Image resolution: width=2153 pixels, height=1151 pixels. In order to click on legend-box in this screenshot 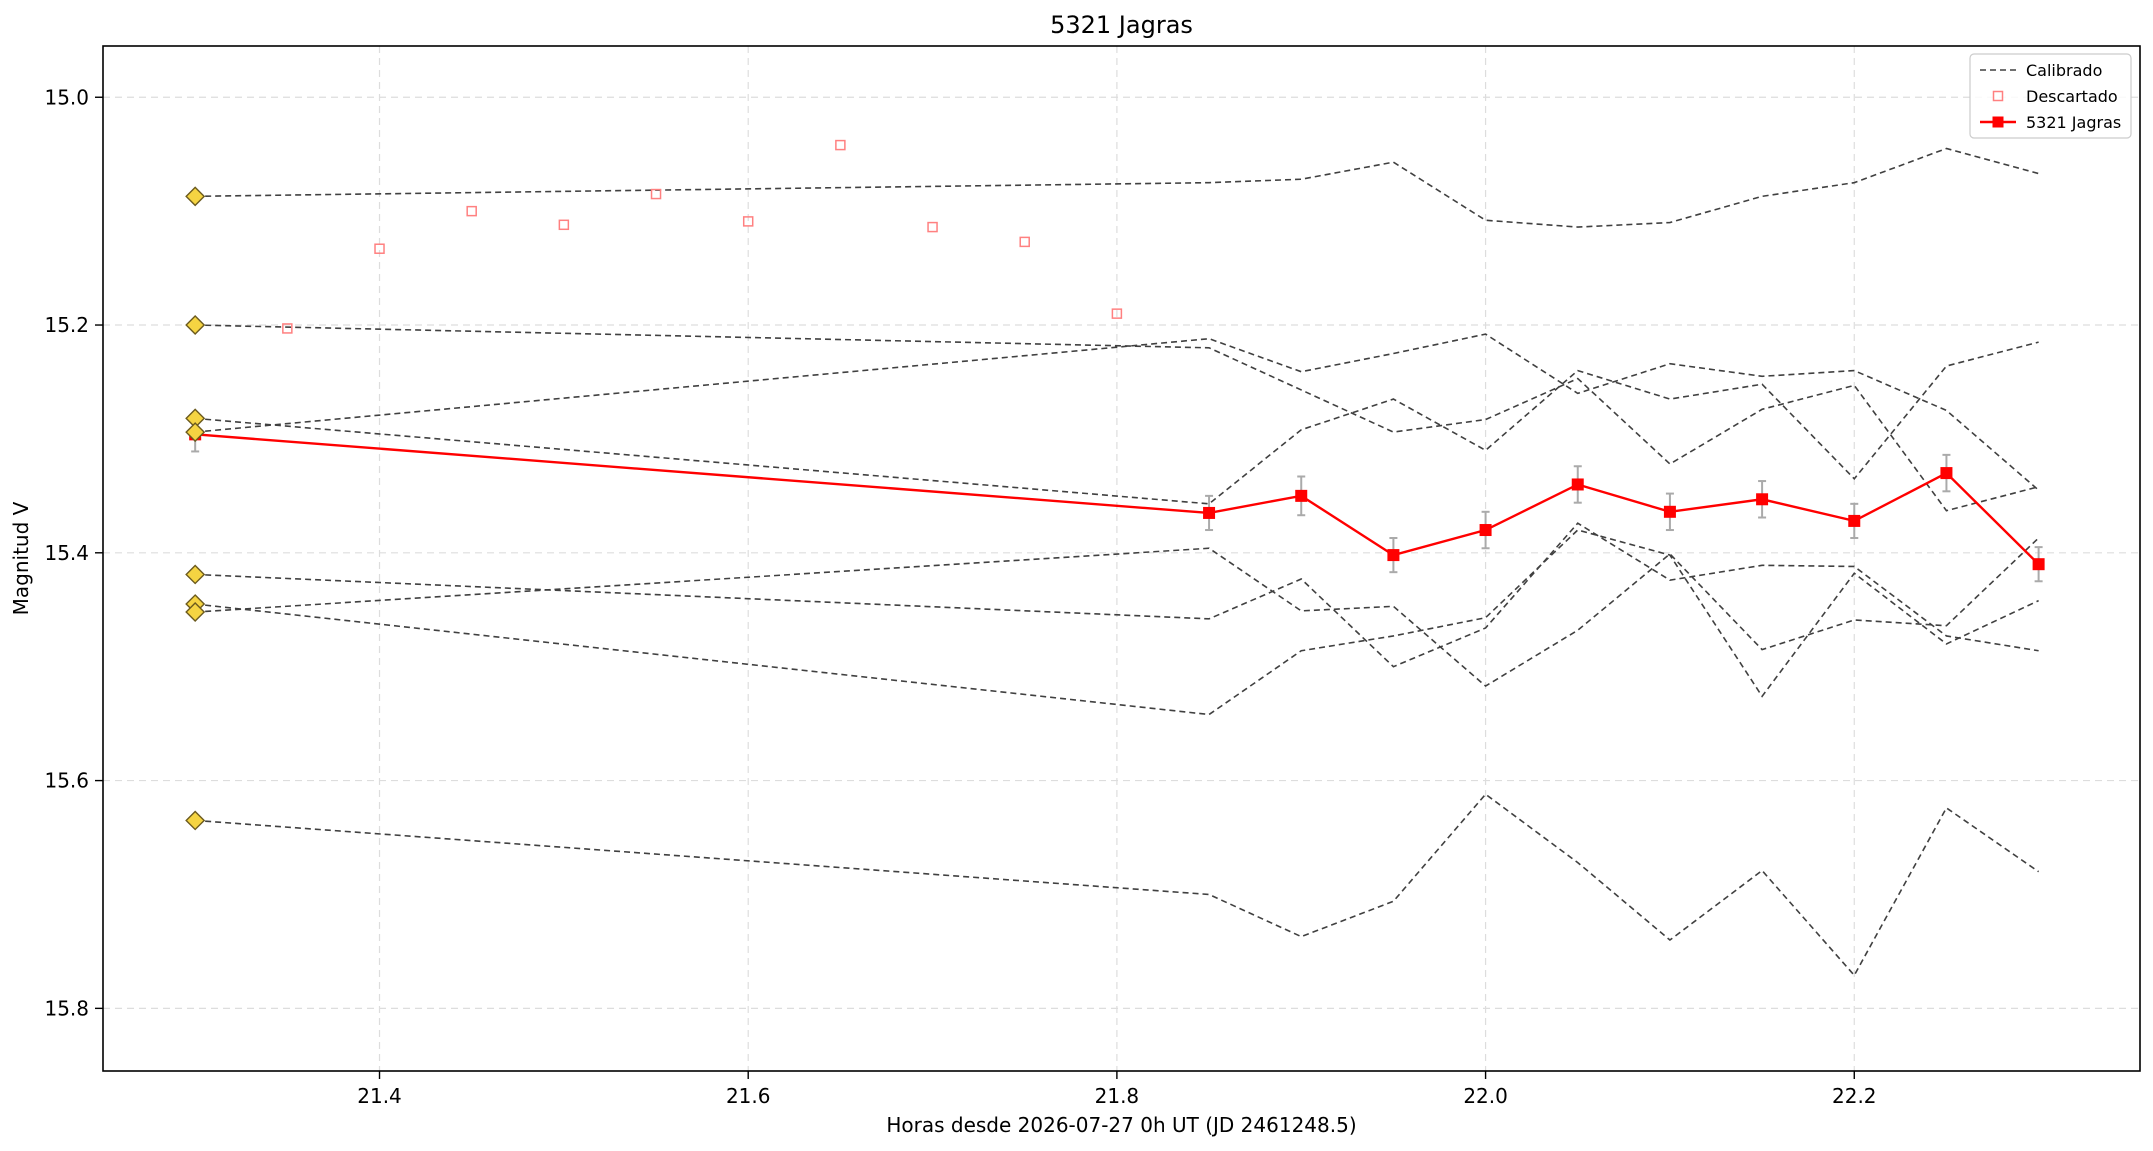, I will do `click(2050, 96)`.